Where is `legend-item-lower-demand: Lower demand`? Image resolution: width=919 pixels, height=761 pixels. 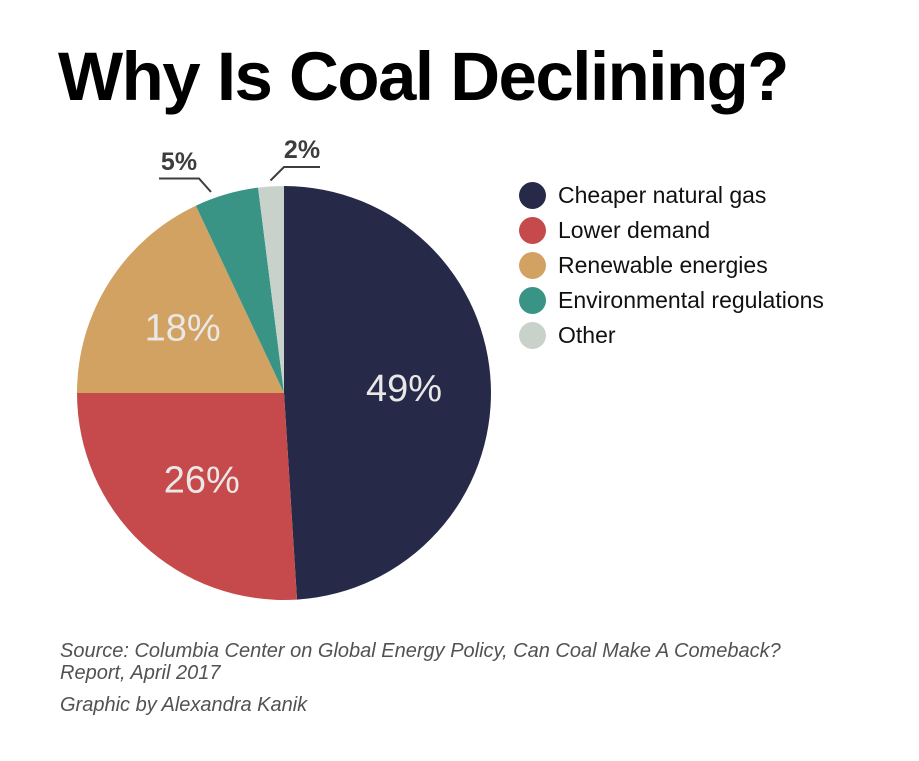
legend-item-lower-demand: Lower demand is located at coordinates (671, 230).